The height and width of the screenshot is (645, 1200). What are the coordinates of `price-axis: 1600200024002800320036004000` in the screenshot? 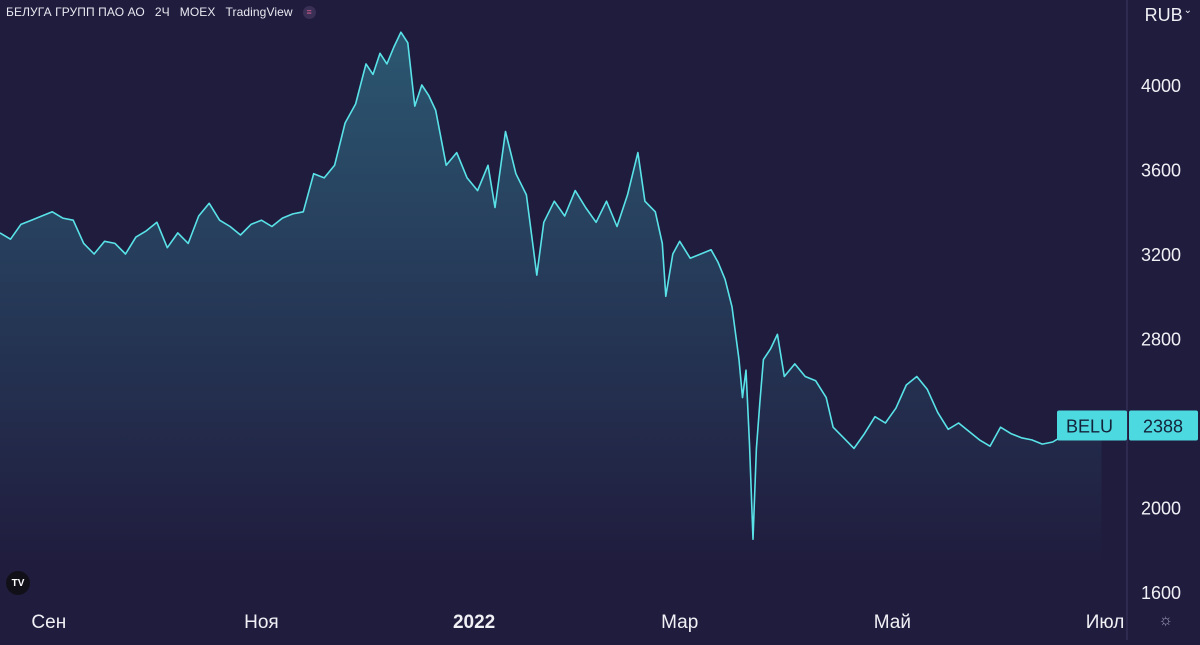 It's located at (1161, 339).